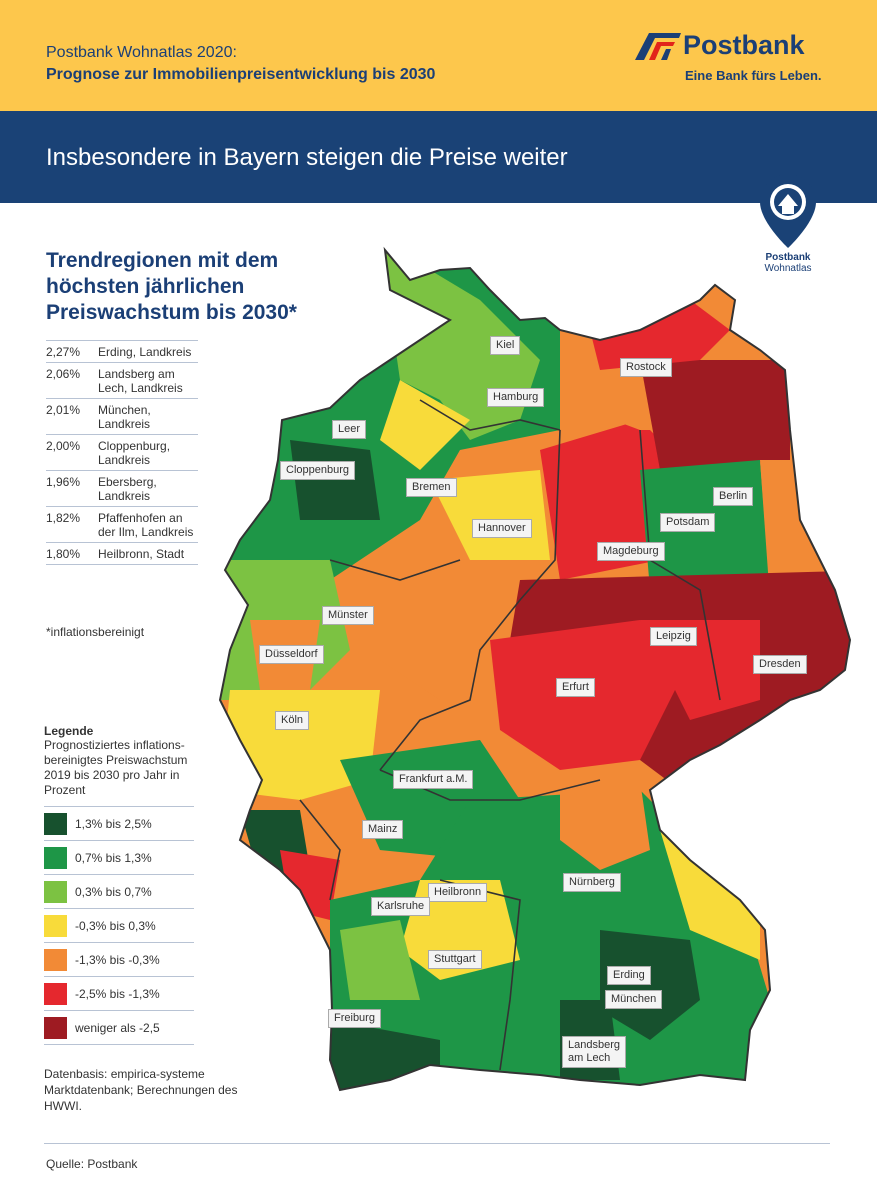 The image size is (877, 1200). Describe the element at coordinates (575, 687) in the screenshot. I see `city-label: Erfurt` at that location.